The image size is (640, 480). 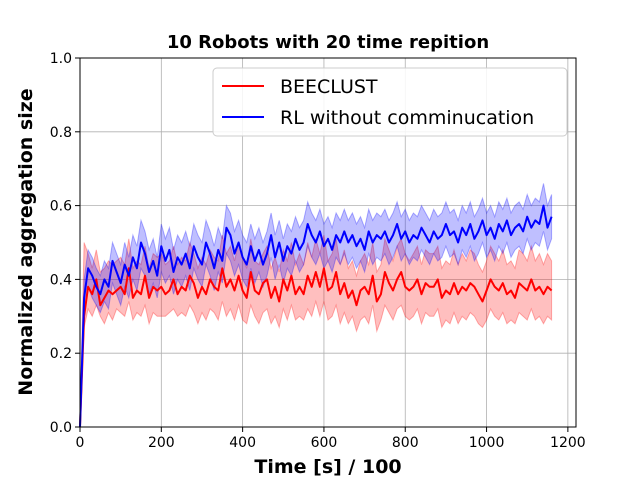 I want to click on y-axis-ticks: 0.0 0.2 0.4 0.6 0.8 1.0, so click(x=65, y=243).